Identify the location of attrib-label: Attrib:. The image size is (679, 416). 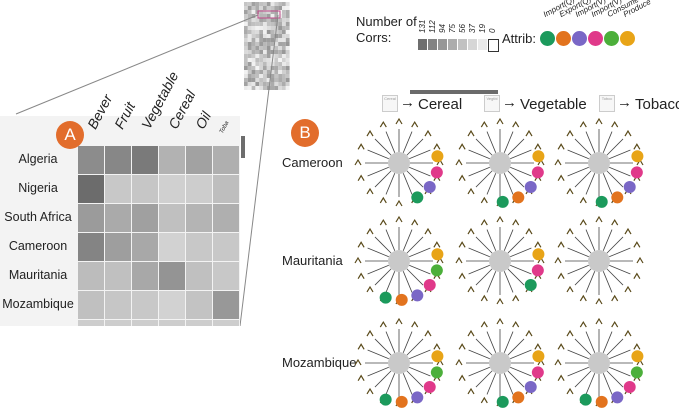
(519, 38).